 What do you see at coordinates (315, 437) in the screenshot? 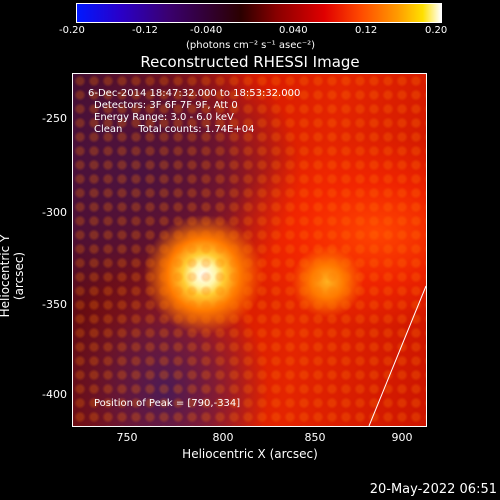
I see `x-tick-label: 850` at bounding box center [315, 437].